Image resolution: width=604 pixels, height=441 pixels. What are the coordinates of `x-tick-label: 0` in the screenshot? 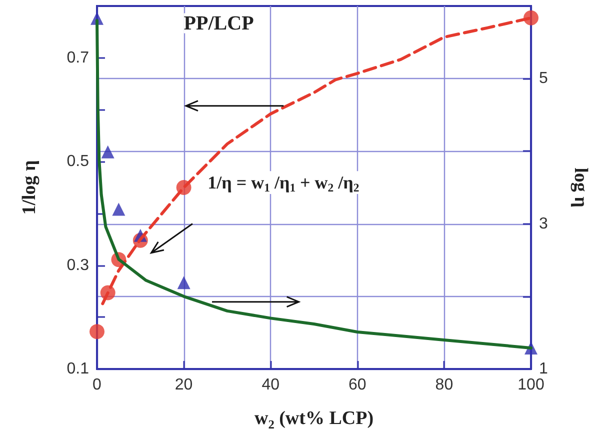 It's located at (97, 385).